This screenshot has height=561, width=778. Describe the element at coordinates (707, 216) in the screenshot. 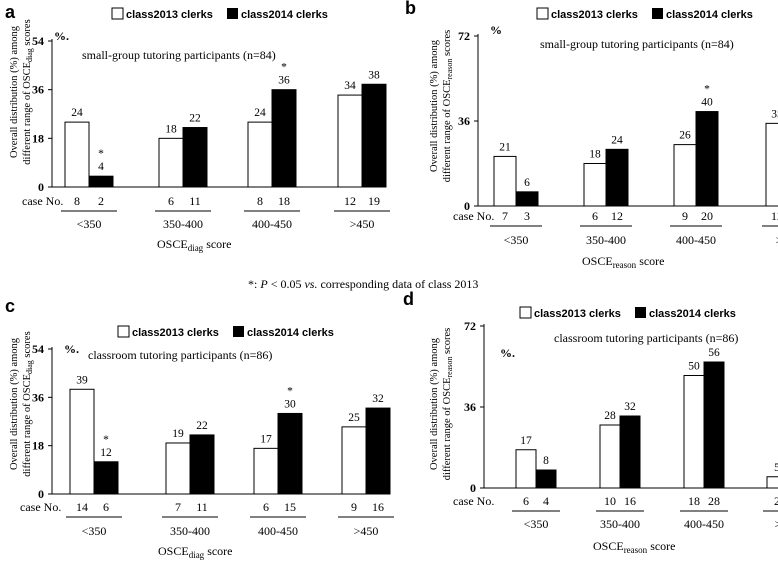

I see `case-count-2014: 20` at that location.